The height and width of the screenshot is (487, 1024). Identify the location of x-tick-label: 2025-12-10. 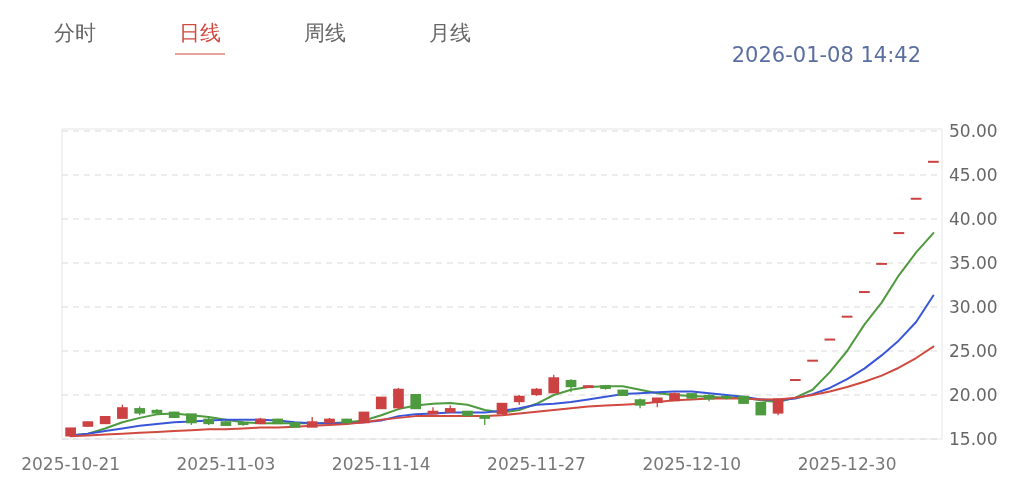
(692, 464).